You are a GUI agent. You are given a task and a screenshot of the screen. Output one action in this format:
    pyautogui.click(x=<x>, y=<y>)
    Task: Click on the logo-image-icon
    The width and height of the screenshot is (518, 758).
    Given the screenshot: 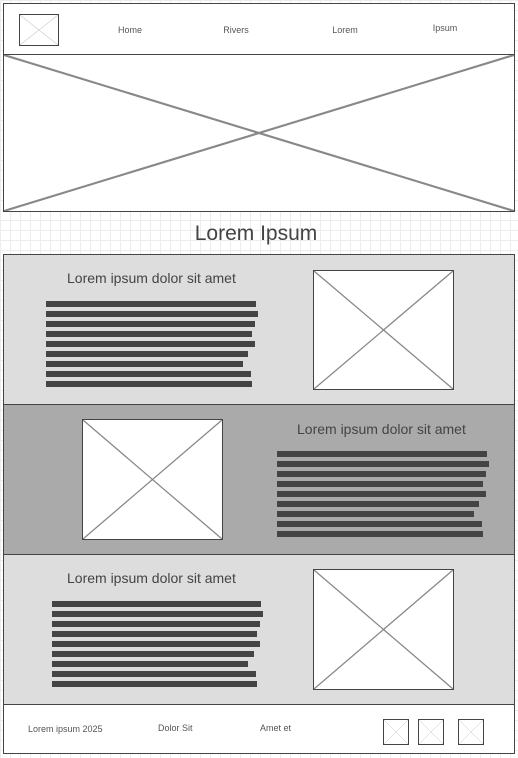 What is the action you would take?
    pyautogui.click(x=39, y=30)
    